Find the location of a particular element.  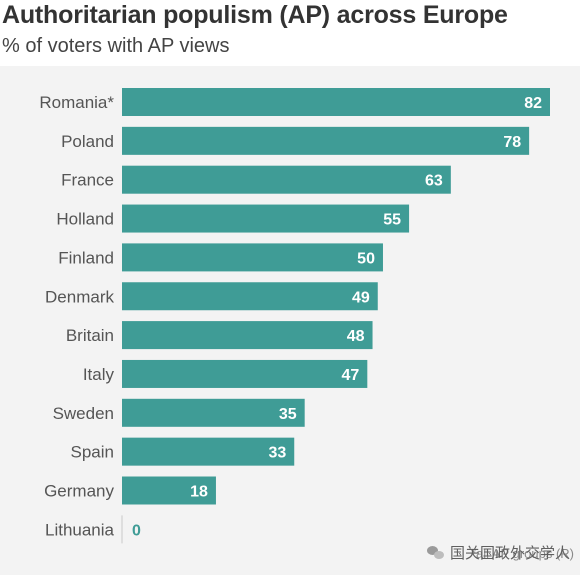

category-label: Sweden is located at coordinates (83, 413).